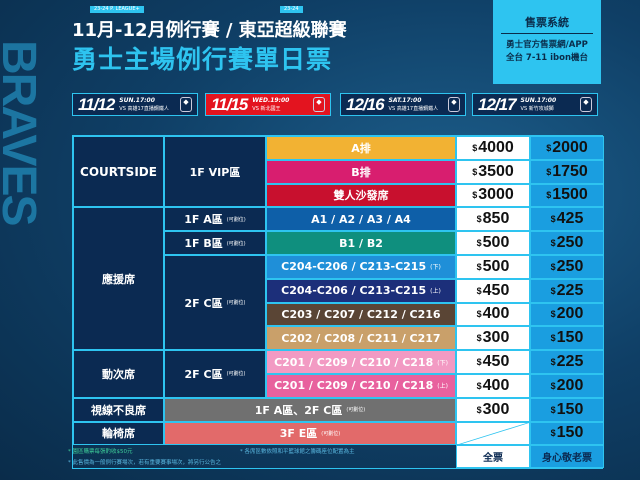  What do you see at coordinates (493, 195) in the screenshot?
I see `full-price: $3000` at bounding box center [493, 195].